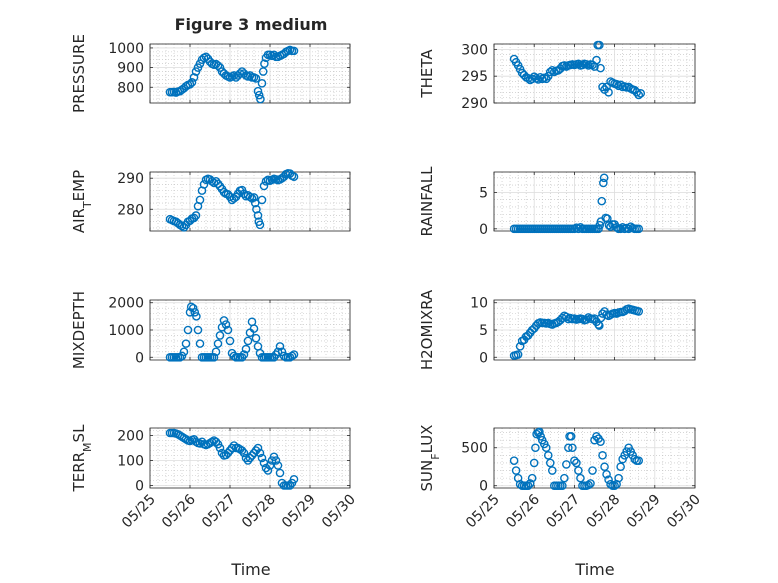  Describe the element at coordinates (79, 330) in the screenshot. I see `y-axis-label-mixdepth: MIXDEPTH` at that location.